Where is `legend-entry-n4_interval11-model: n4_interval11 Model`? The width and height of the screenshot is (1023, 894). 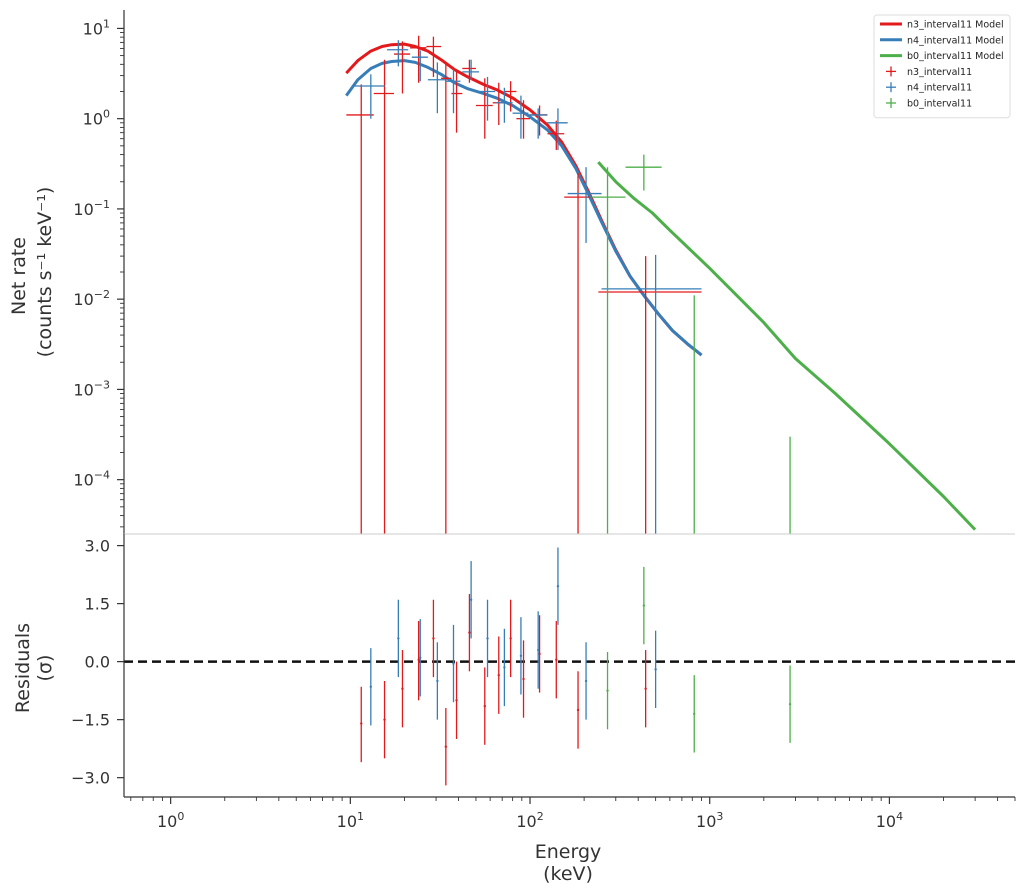
legend-entry-n4_interval11-model: n4_interval11 Model is located at coordinates (942, 40).